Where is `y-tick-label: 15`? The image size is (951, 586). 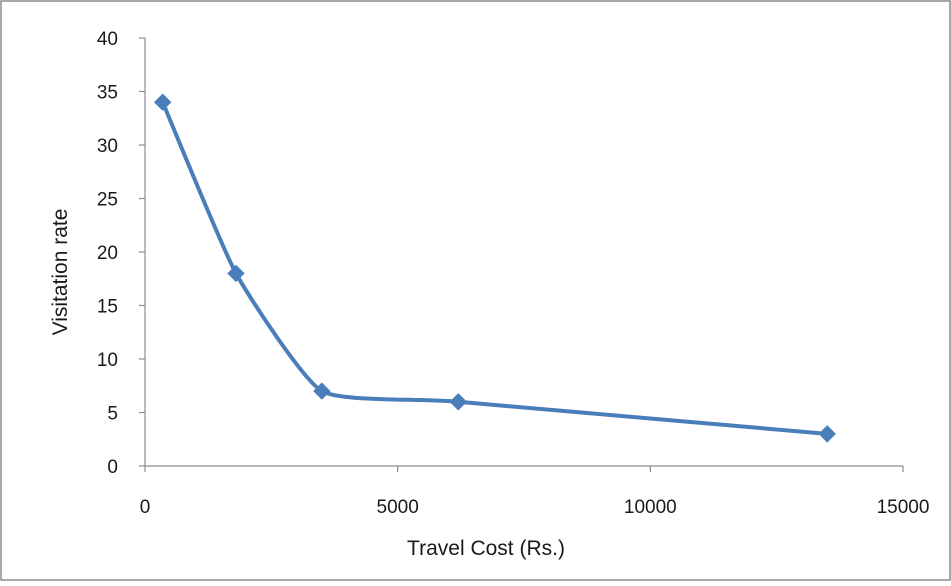
y-tick-label: 15 is located at coordinates (107, 307).